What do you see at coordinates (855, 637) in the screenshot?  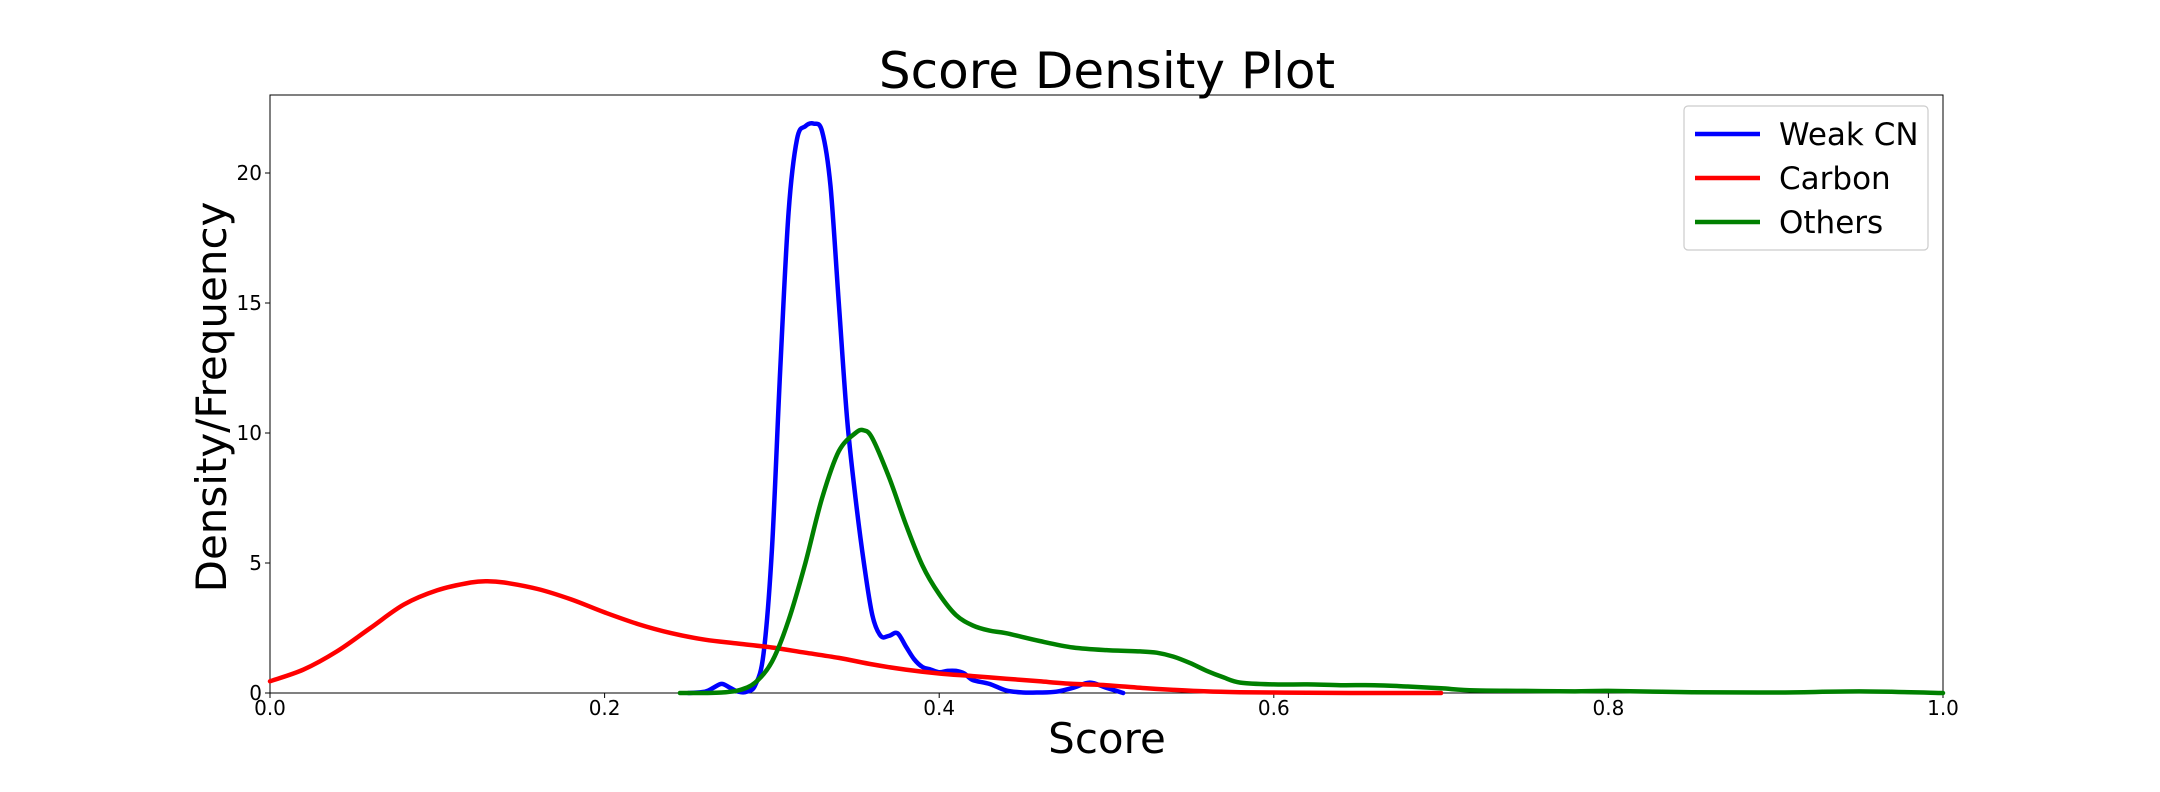 I see `series-line-carbon` at bounding box center [855, 637].